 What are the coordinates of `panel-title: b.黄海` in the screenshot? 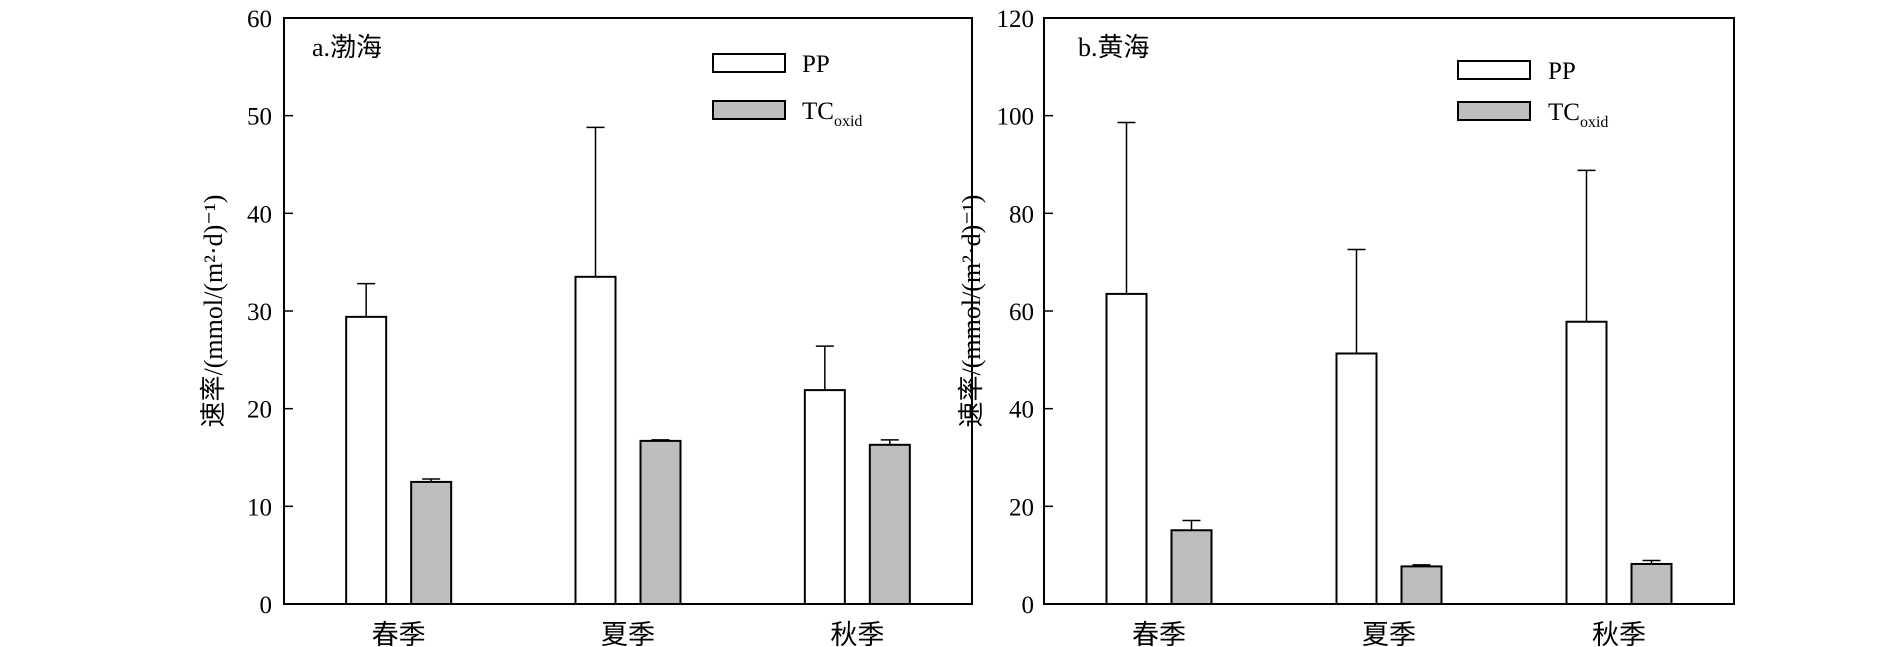 It's located at (1114, 47).